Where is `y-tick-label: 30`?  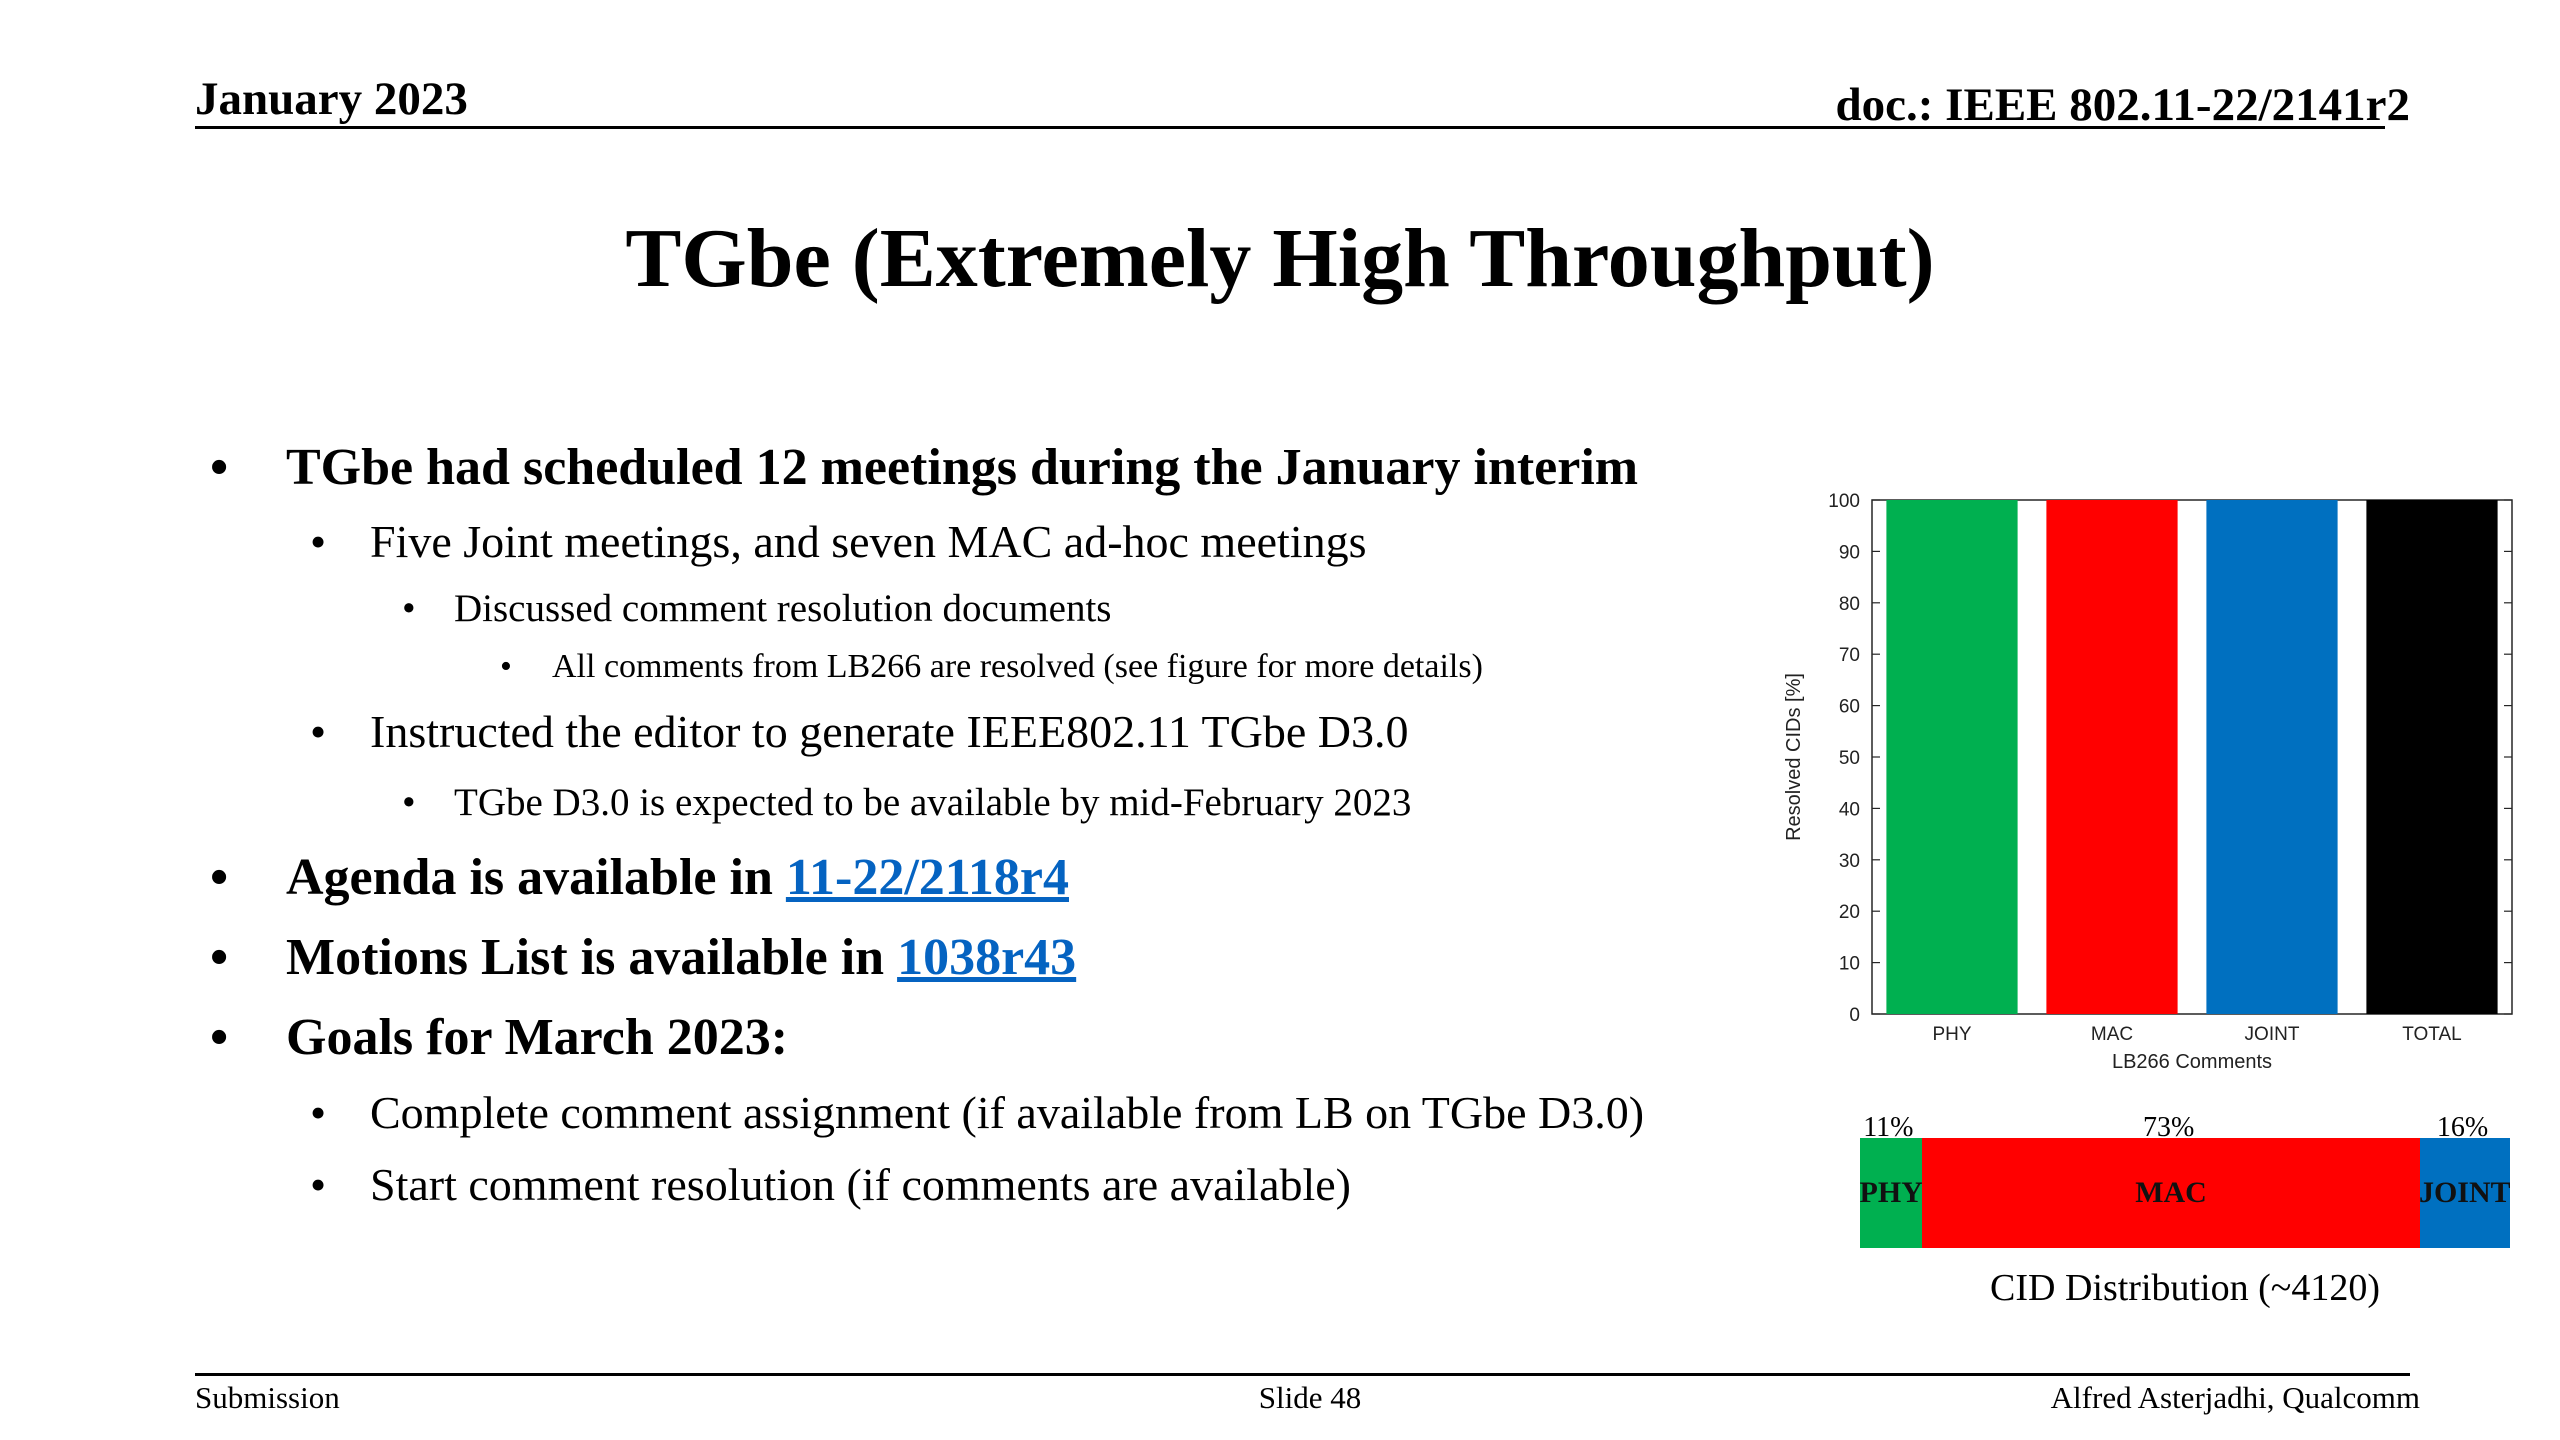
y-tick-label: 30 is located at coordinates (1849, 861).